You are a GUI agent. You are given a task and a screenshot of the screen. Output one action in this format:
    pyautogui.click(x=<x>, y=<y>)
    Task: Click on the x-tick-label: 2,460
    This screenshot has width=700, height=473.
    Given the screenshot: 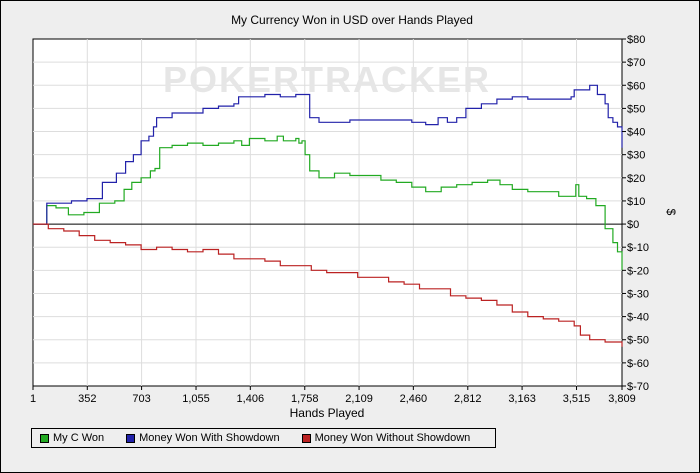 What is the action you would take?
    pyautogui.click(x=414, y=399)
    